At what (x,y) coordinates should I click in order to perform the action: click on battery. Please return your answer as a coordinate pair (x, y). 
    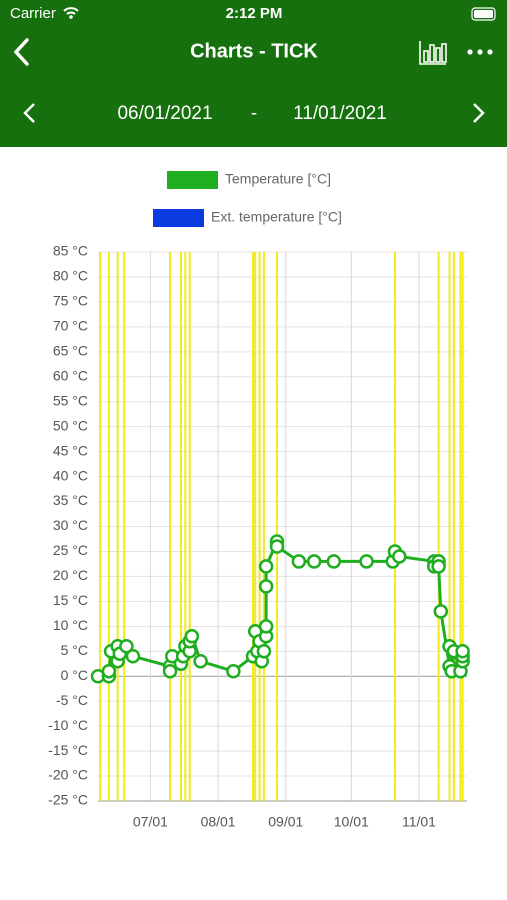
    Looking at the image, I should click on (483, 14).